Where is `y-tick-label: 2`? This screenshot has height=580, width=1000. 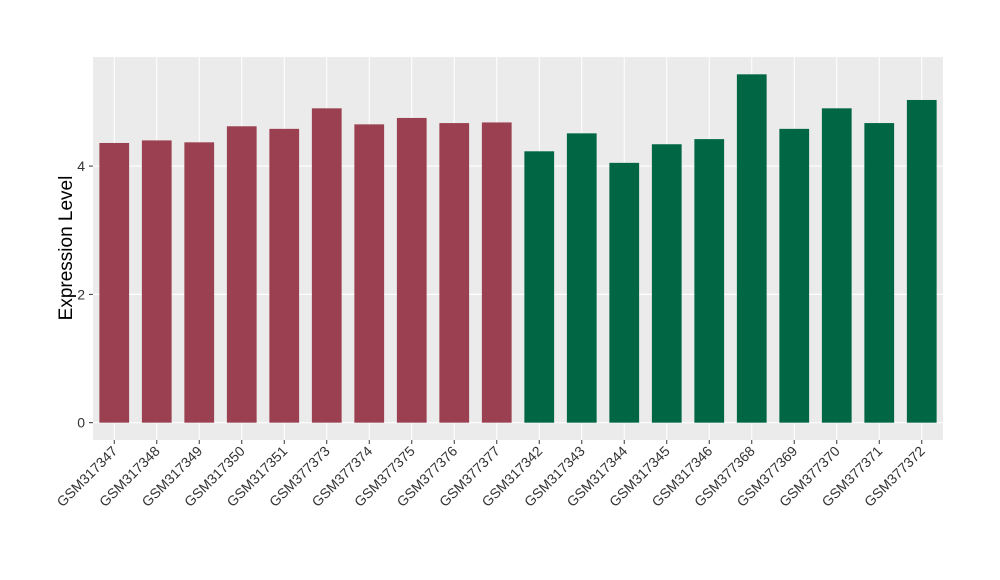
y-tick-label: 2 is located at coordinates (81, 294).